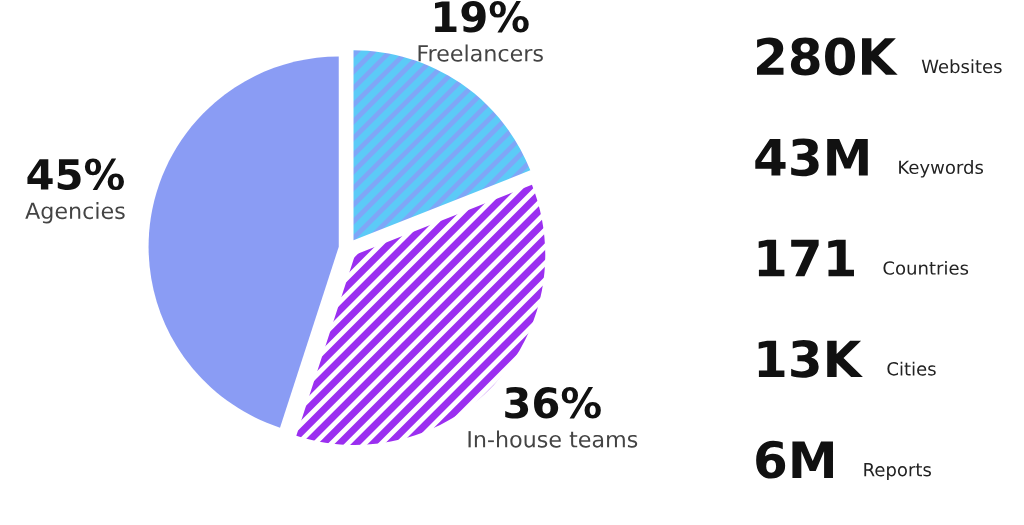 Image resolution: width=1024 pixels, height=525 pixels. I want to click on data-label: 45%, so click(75, 174).